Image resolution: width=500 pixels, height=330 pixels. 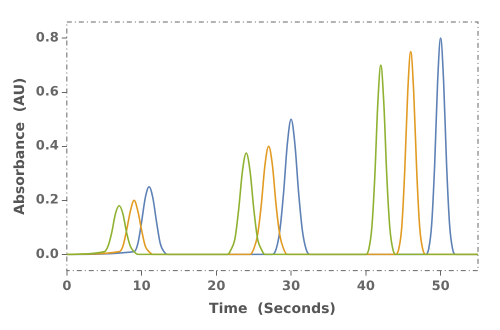 I want to click on y-tick-label: 0.0, so click(x=47, y=254).